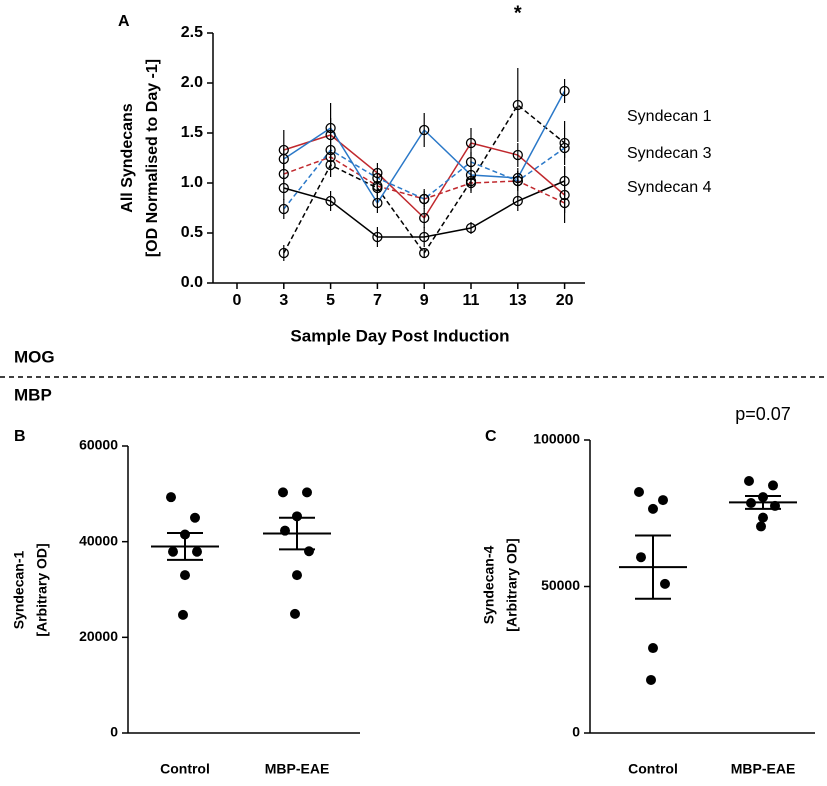 The width and height of the screenshot is (827, 786). What do you see at coordinates (669, 116) in the screenshot?
I see `legend-label: Syndecan 1` at bounding box center [669, 116].